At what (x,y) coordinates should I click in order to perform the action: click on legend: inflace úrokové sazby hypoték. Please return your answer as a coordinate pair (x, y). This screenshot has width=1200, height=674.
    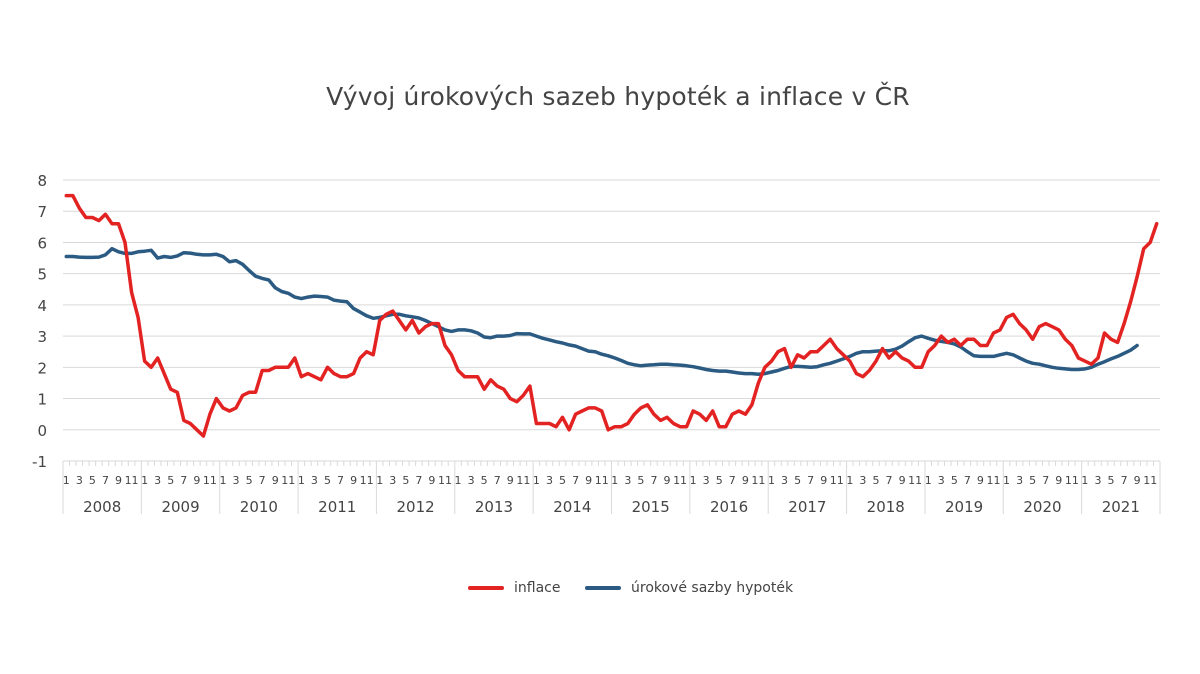
    Looking at the image, I should click on (600, 591).